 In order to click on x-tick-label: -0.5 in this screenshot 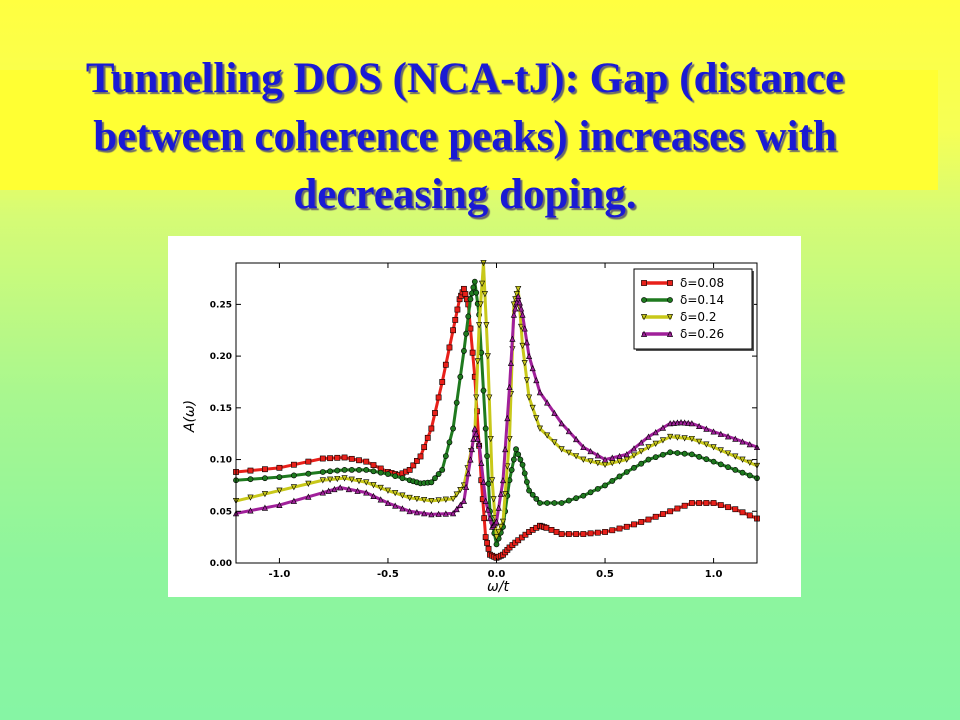, I will do `click(388, 574)`.